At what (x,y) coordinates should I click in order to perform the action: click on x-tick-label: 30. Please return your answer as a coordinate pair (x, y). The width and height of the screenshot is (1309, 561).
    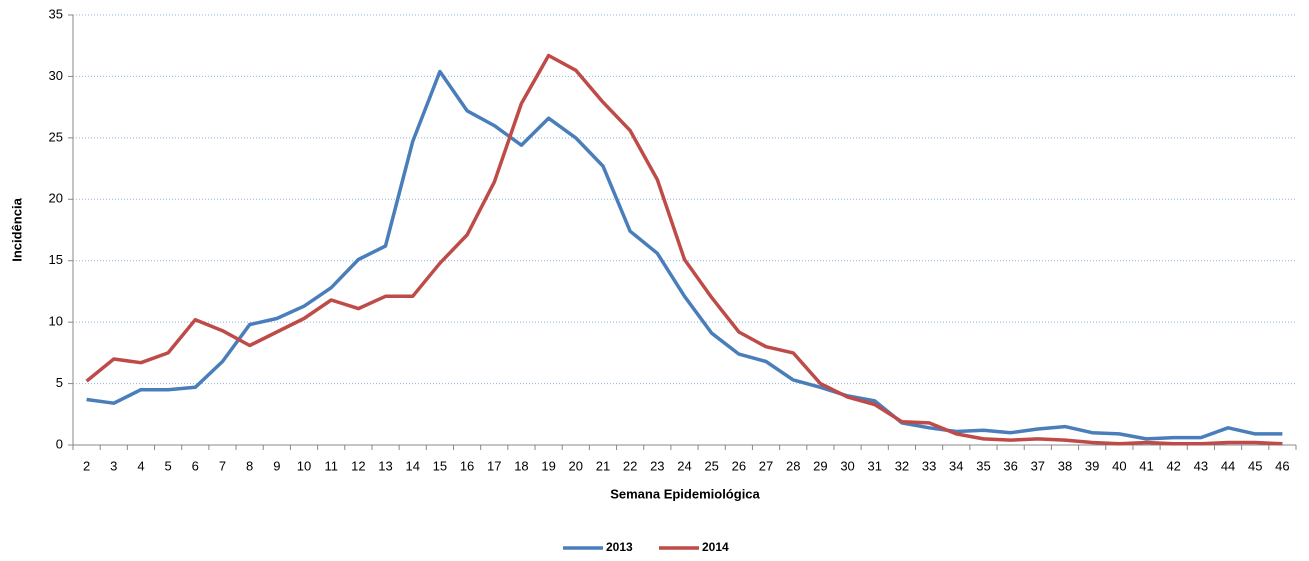
    Looking at the image, I should click on (847, 465).